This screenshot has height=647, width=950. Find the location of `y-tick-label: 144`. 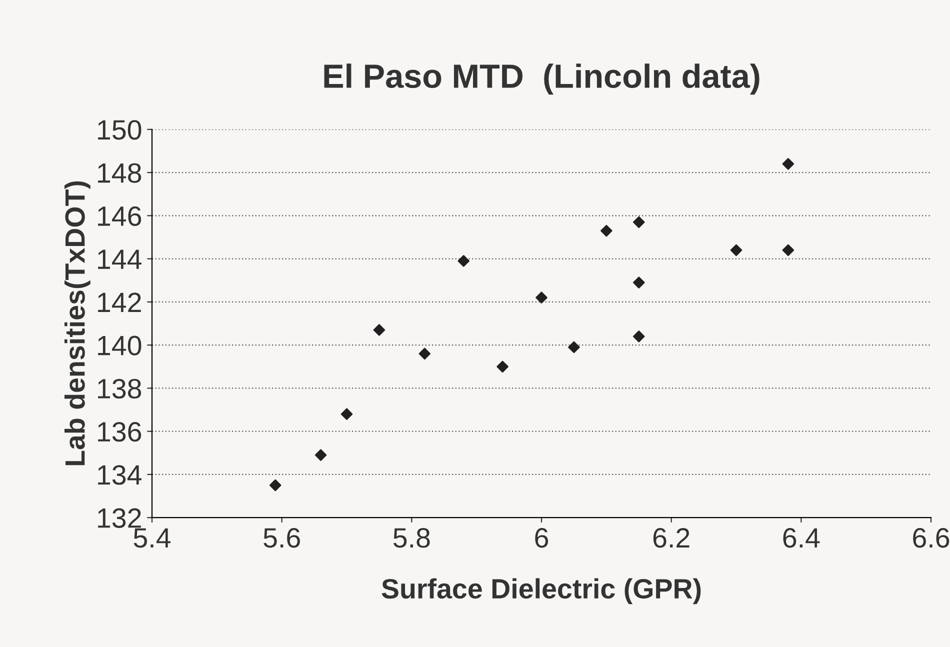

y-tick-label: 144 is located at coordinates (120, 259).